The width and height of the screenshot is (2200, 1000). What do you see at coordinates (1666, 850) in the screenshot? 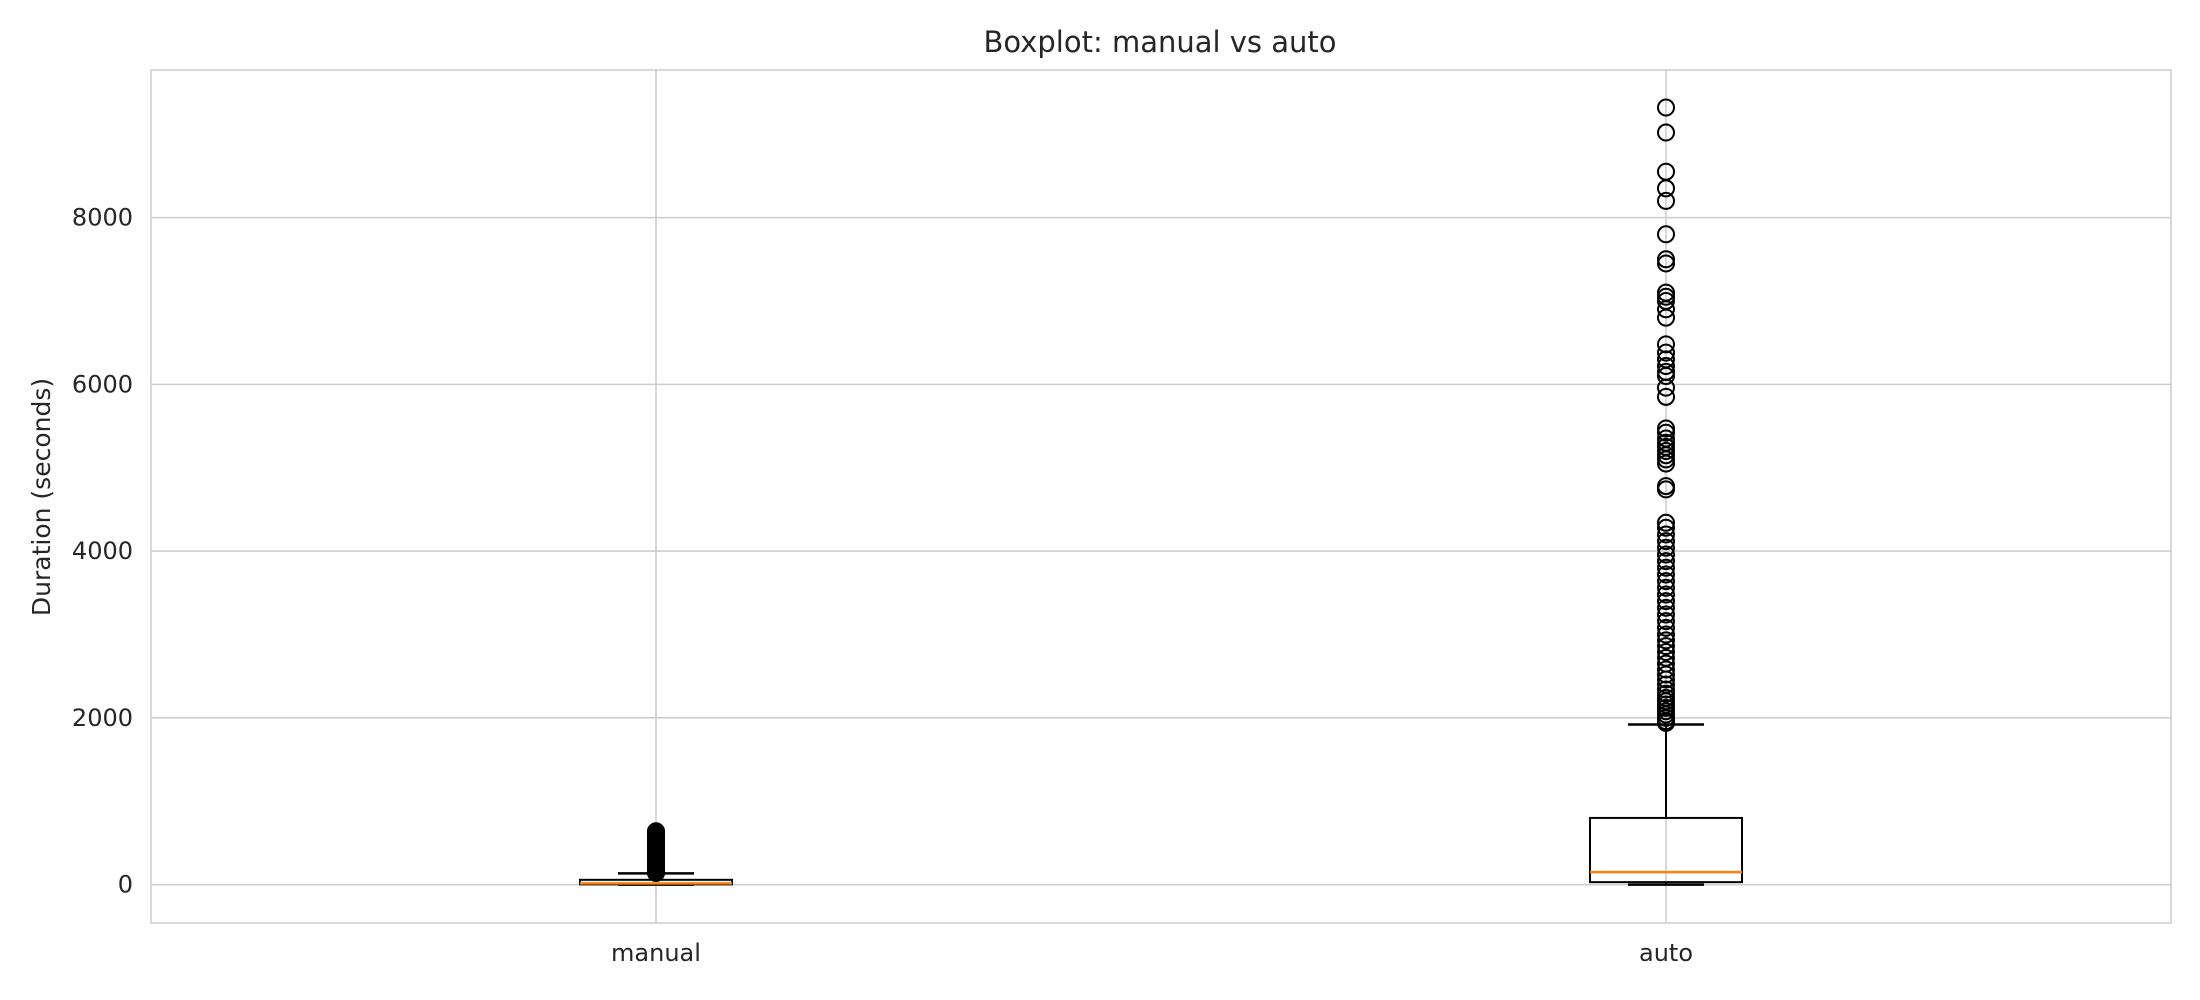
I see `box-iqr` at bounding box center [1666, 850].